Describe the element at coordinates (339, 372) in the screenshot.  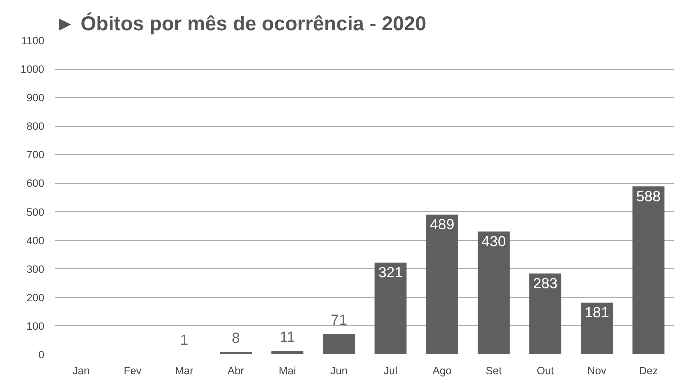
I see `x-tick-label: Jun` at that location.